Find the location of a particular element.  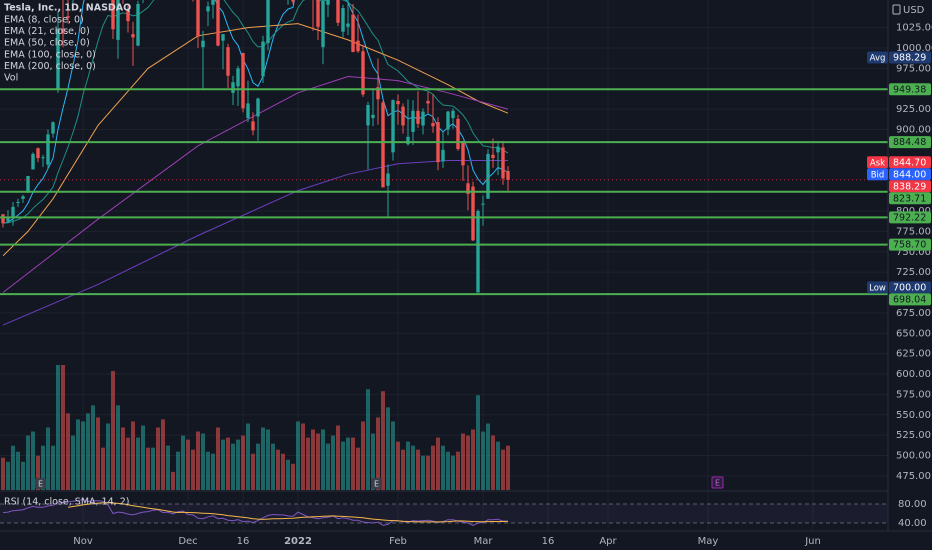

currency-label: USD is located at coordinates (914, 10).